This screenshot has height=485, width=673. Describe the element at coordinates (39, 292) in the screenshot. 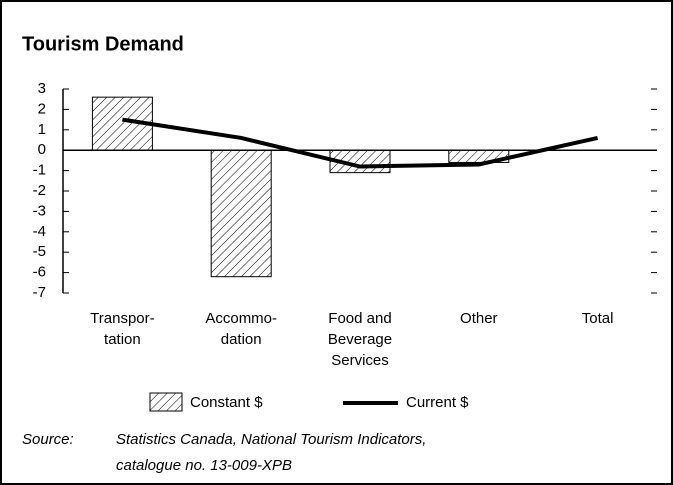

I see `y-tick-label: -7` at that location.